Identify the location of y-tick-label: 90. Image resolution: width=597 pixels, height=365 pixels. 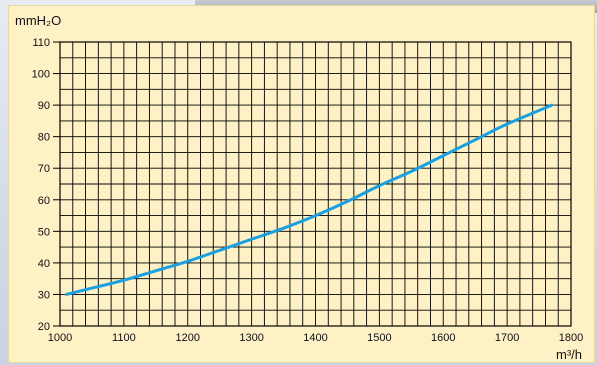
(44, 106).